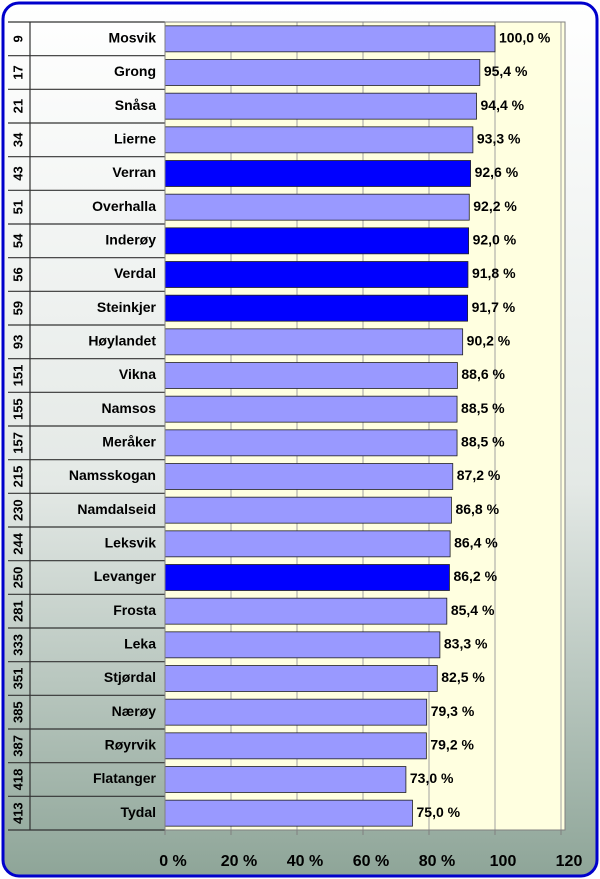 The width and height of the screenshot is (600, 879). I want to click on rank-label: 43, so click(17, 173).